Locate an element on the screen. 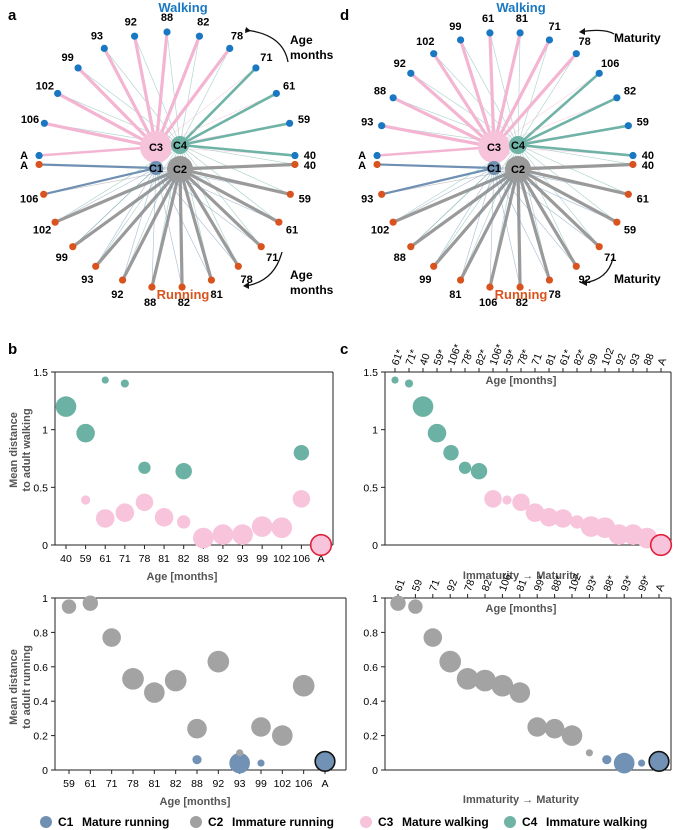 This screenshot has height=830, width=678. running-node-label: 59 is located at coordinates (305, 199).